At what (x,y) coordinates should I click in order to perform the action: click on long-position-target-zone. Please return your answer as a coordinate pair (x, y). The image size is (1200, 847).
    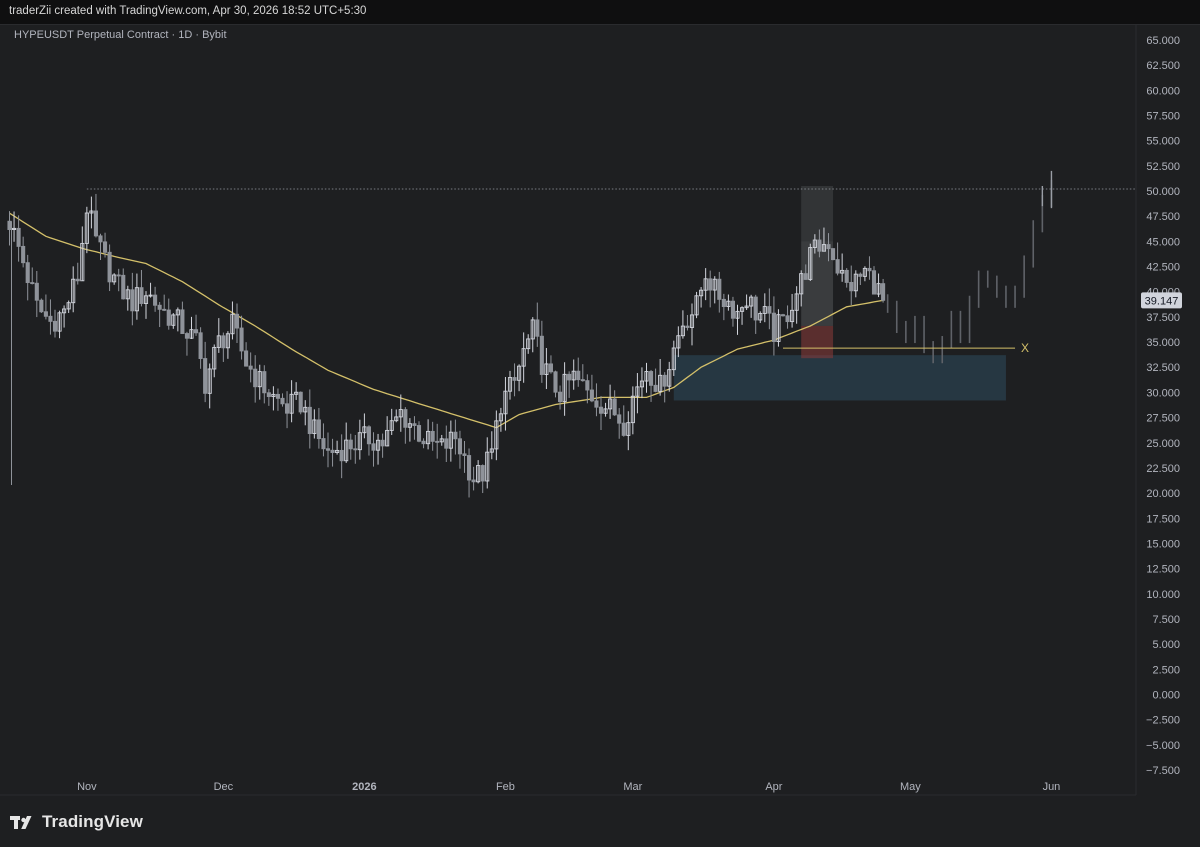
    Looking at the image, I should click on (817, 256).